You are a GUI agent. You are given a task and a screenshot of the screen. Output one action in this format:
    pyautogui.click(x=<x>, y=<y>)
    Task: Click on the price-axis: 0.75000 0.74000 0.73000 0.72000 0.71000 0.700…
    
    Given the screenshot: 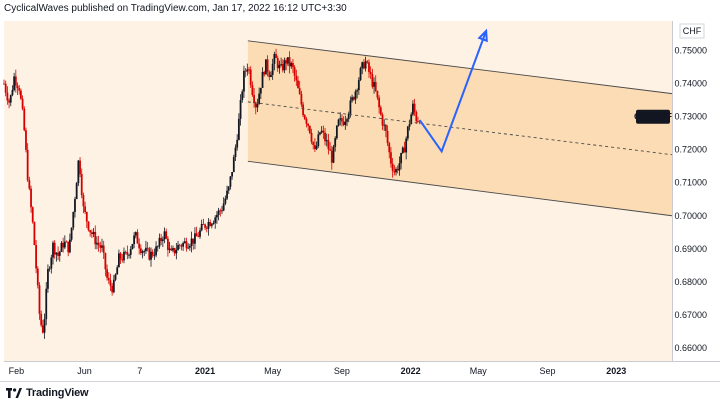 What is the action you would take?
    pyautogui.click(x=690, y=199)
    